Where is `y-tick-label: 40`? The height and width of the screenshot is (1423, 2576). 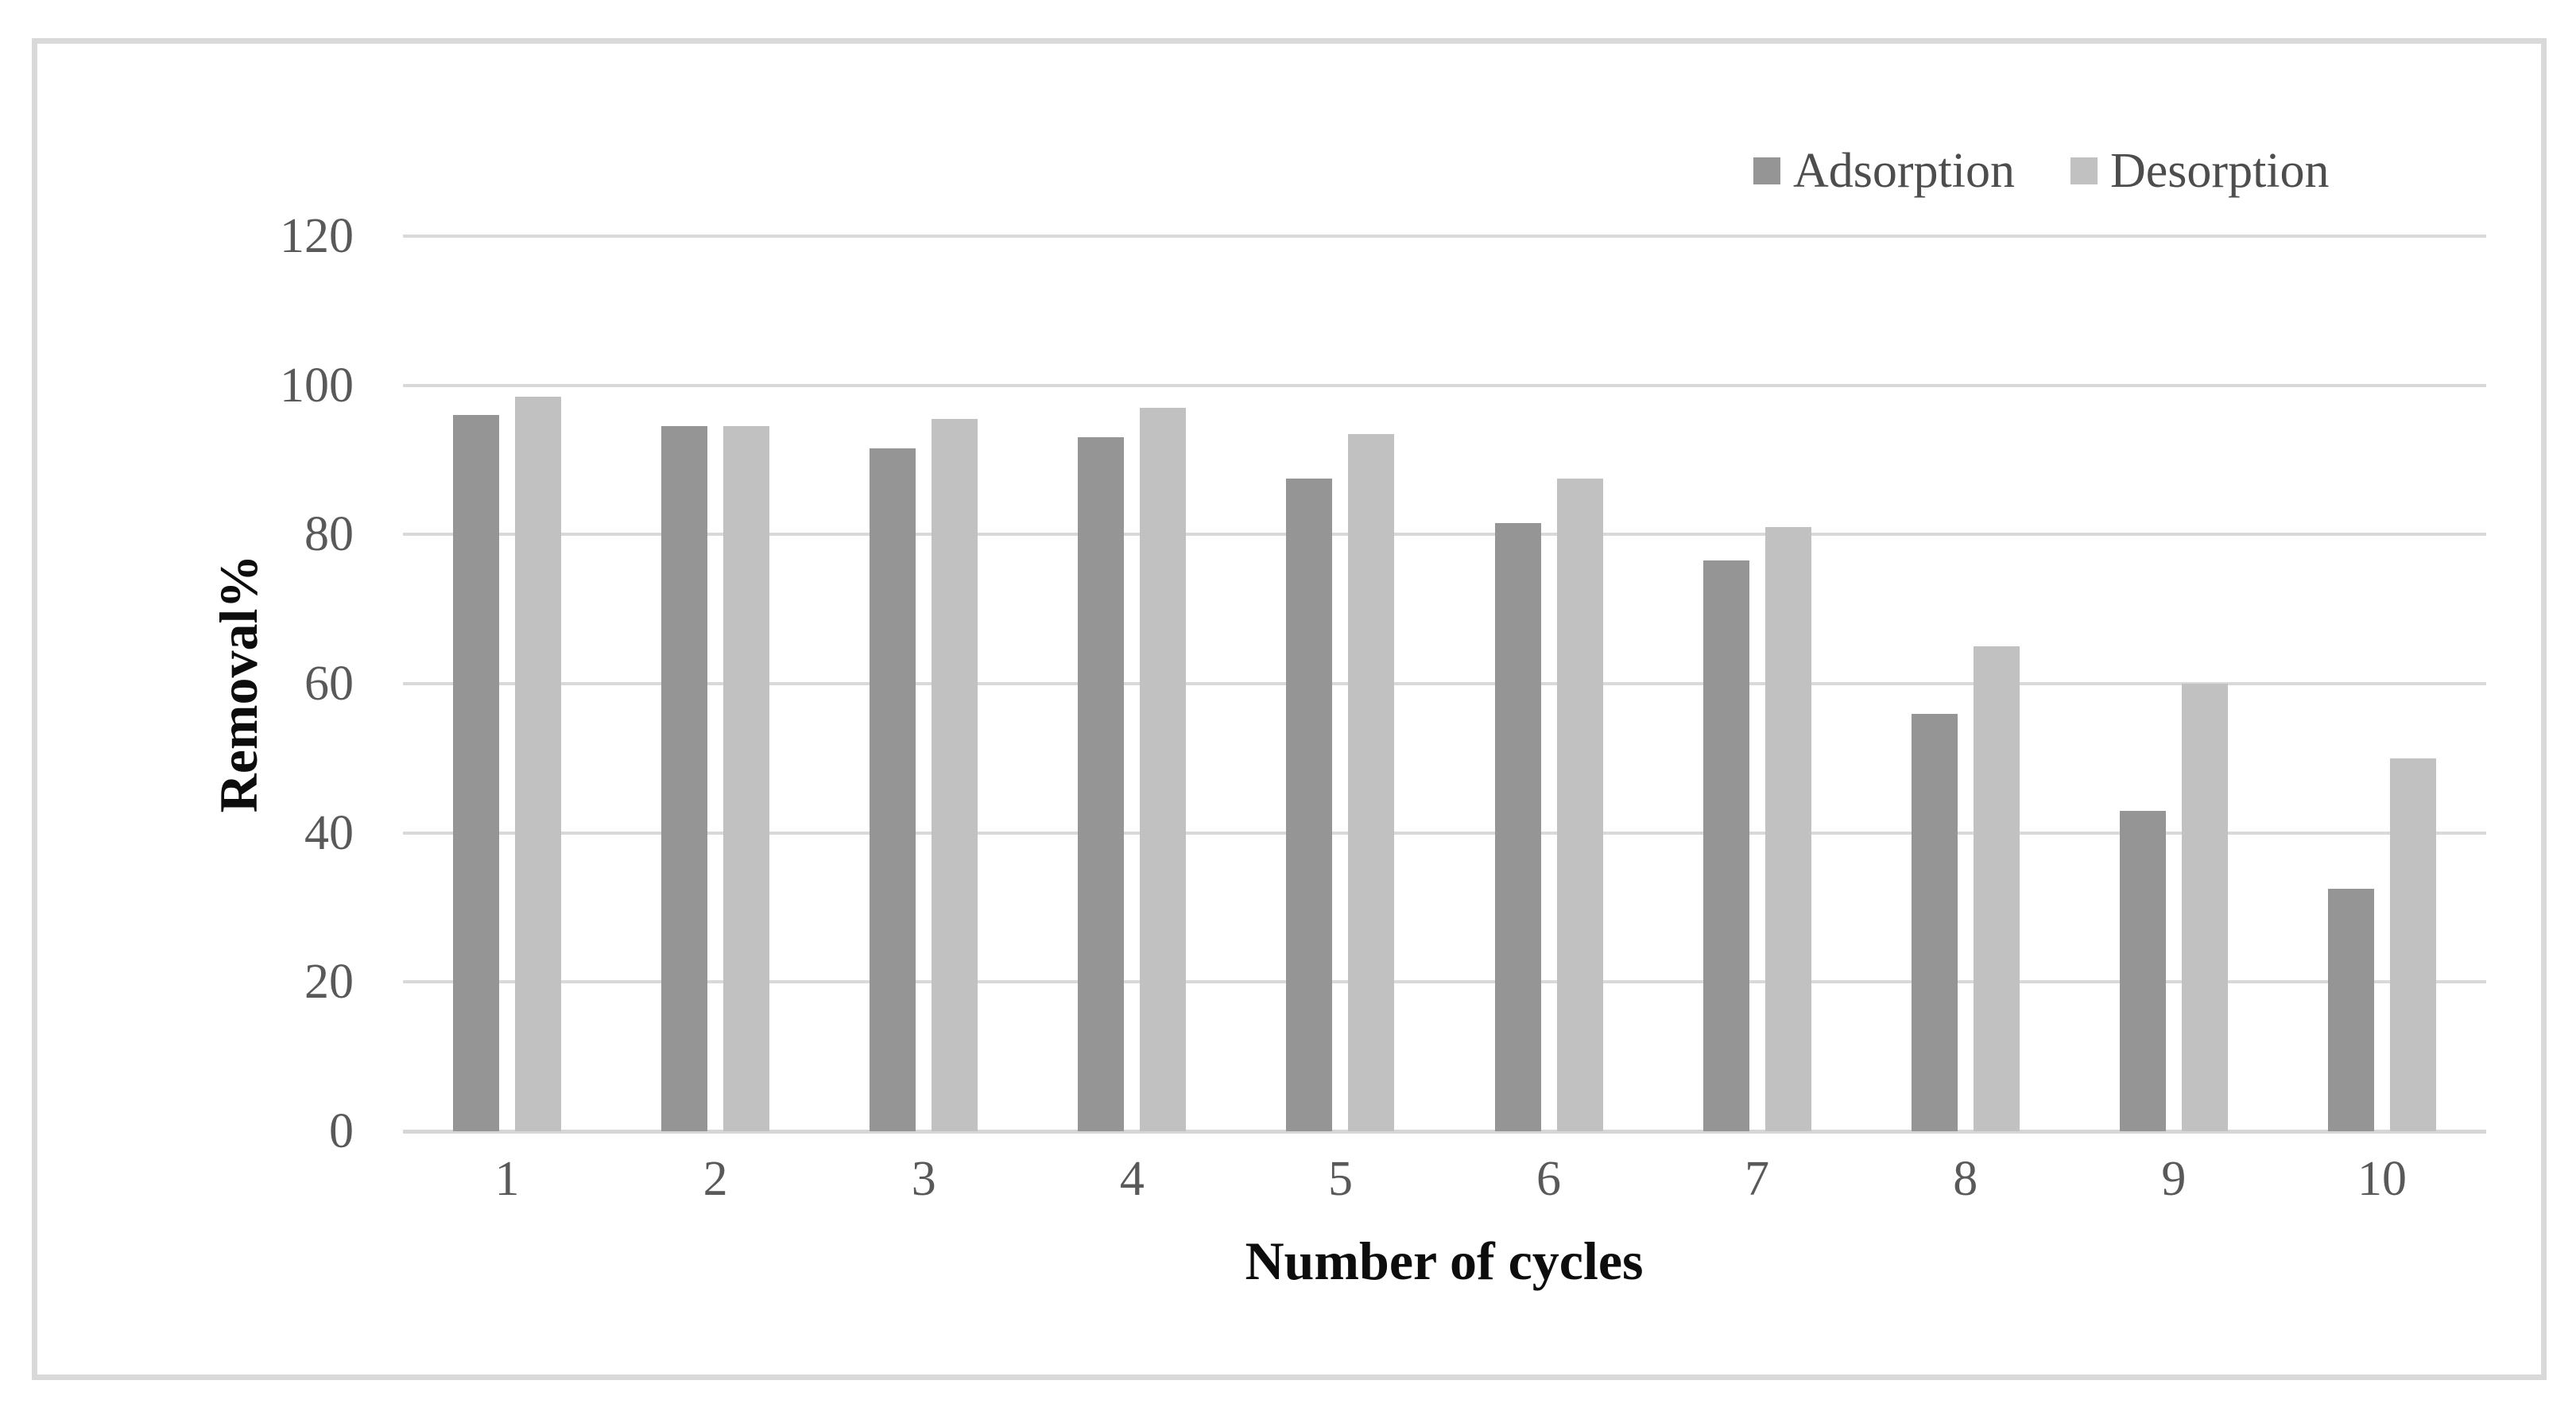 y-tick-label: 40 is located at coordinates (329, 832).